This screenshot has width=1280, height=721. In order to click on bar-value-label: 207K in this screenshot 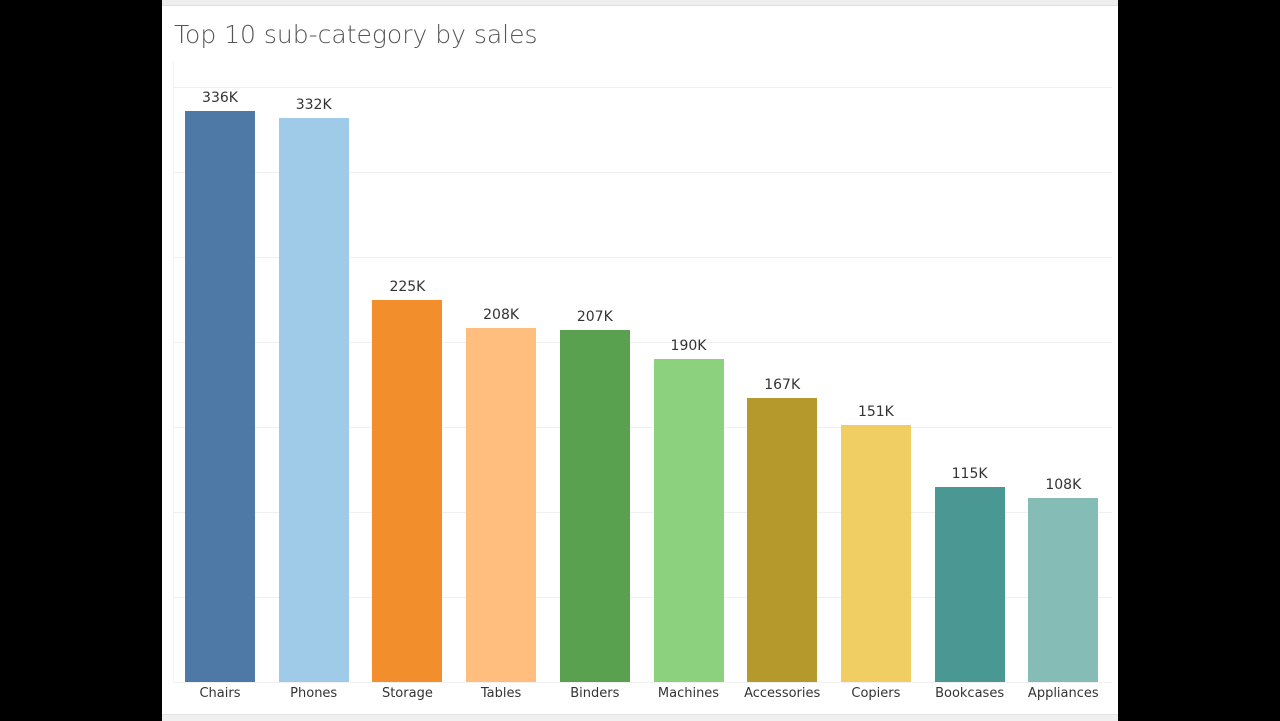, I will do `click(594, 317)`.